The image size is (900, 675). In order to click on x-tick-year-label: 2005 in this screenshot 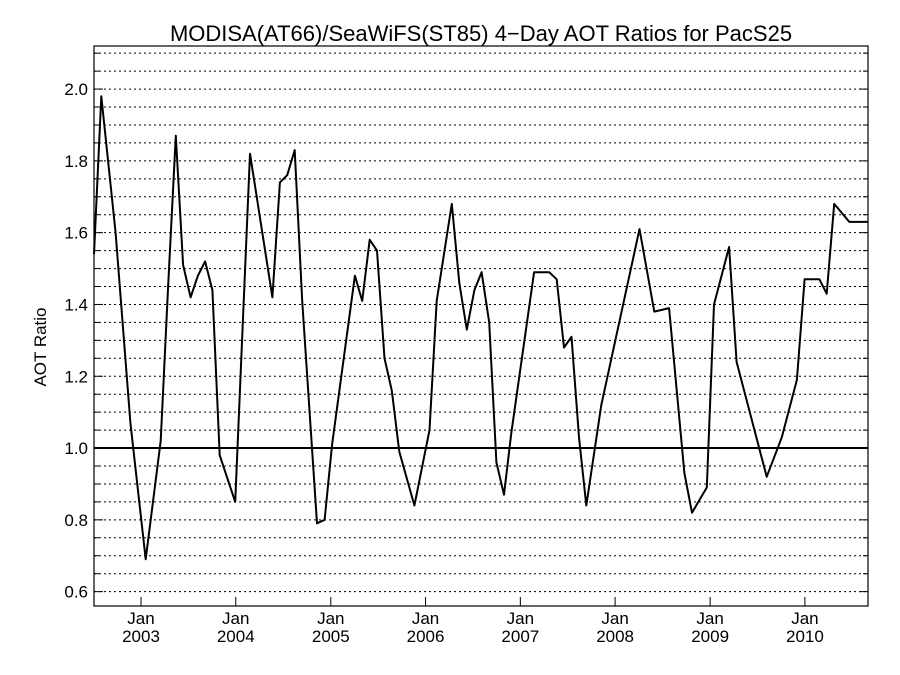, I will do `click(331, 636)`.